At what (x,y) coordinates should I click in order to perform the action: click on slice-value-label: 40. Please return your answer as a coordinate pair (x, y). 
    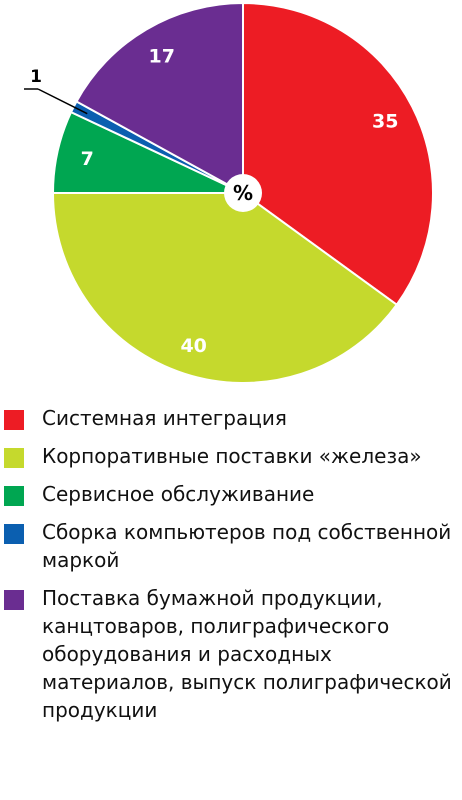
    Looking at the image, I should click on (193, 346).